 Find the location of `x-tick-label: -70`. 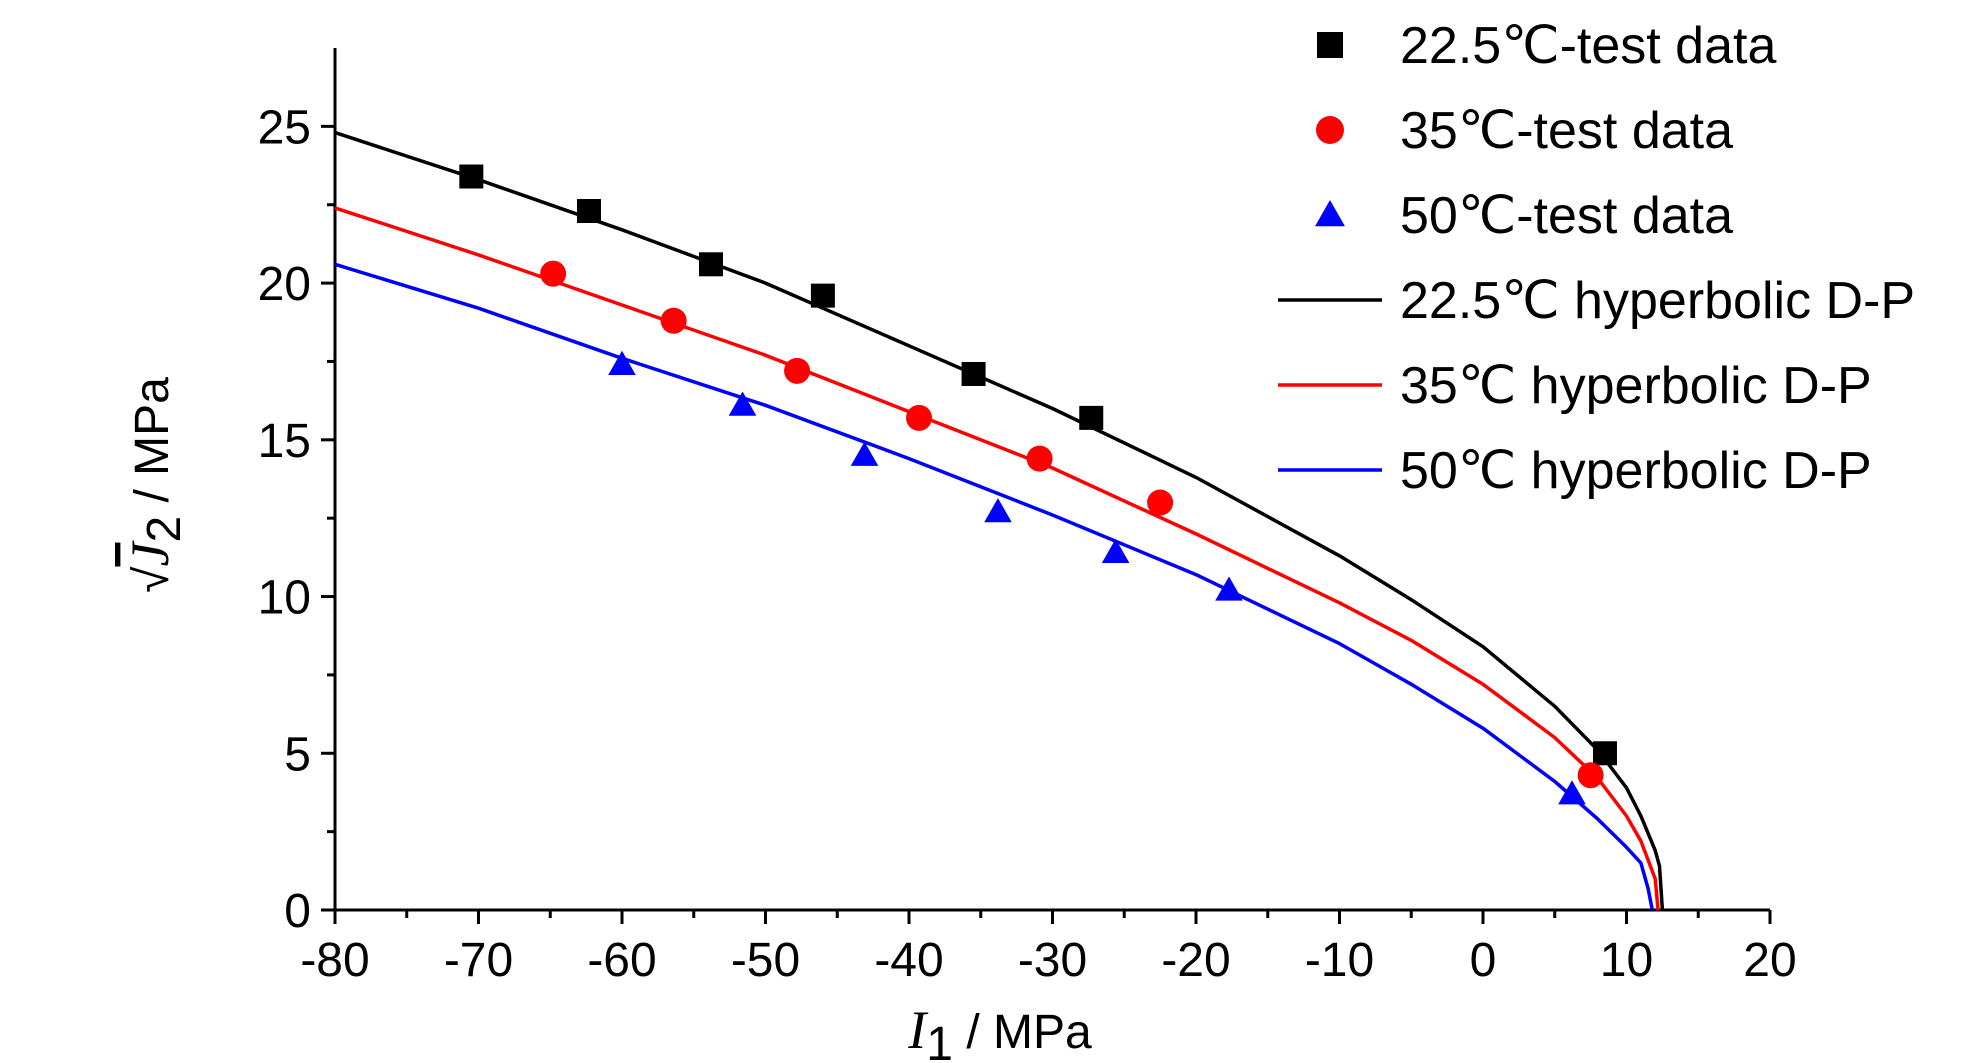

x-tick-label: -70 is located at coordinates (478, 960).